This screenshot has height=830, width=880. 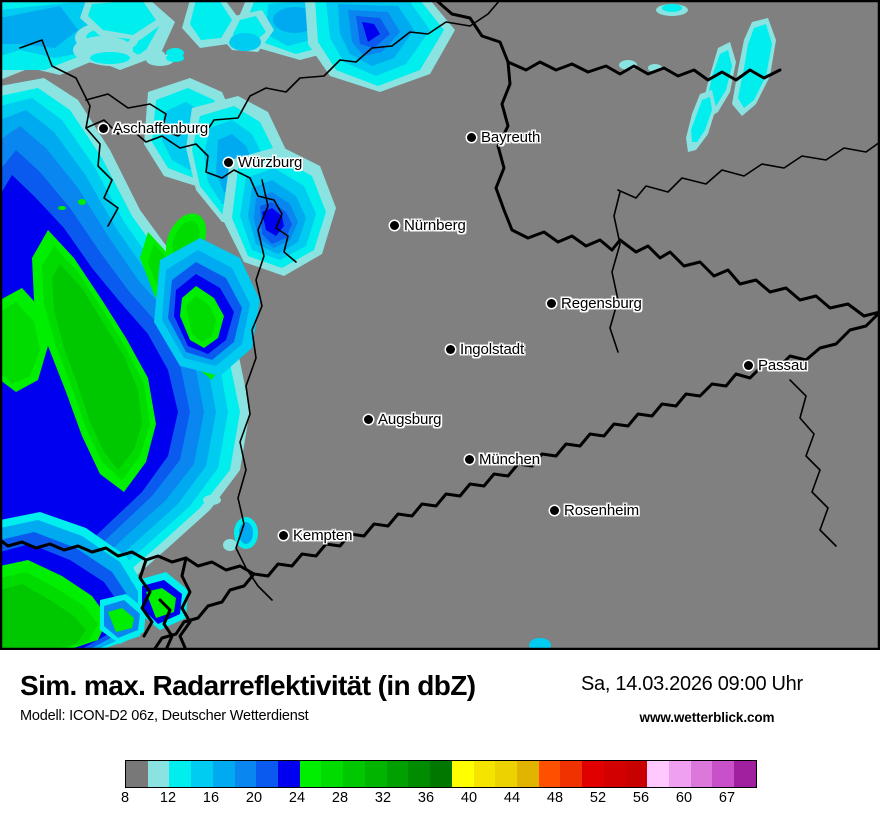 I want to click on colorbar-tick-44: 44, so click(x=512, y=798).